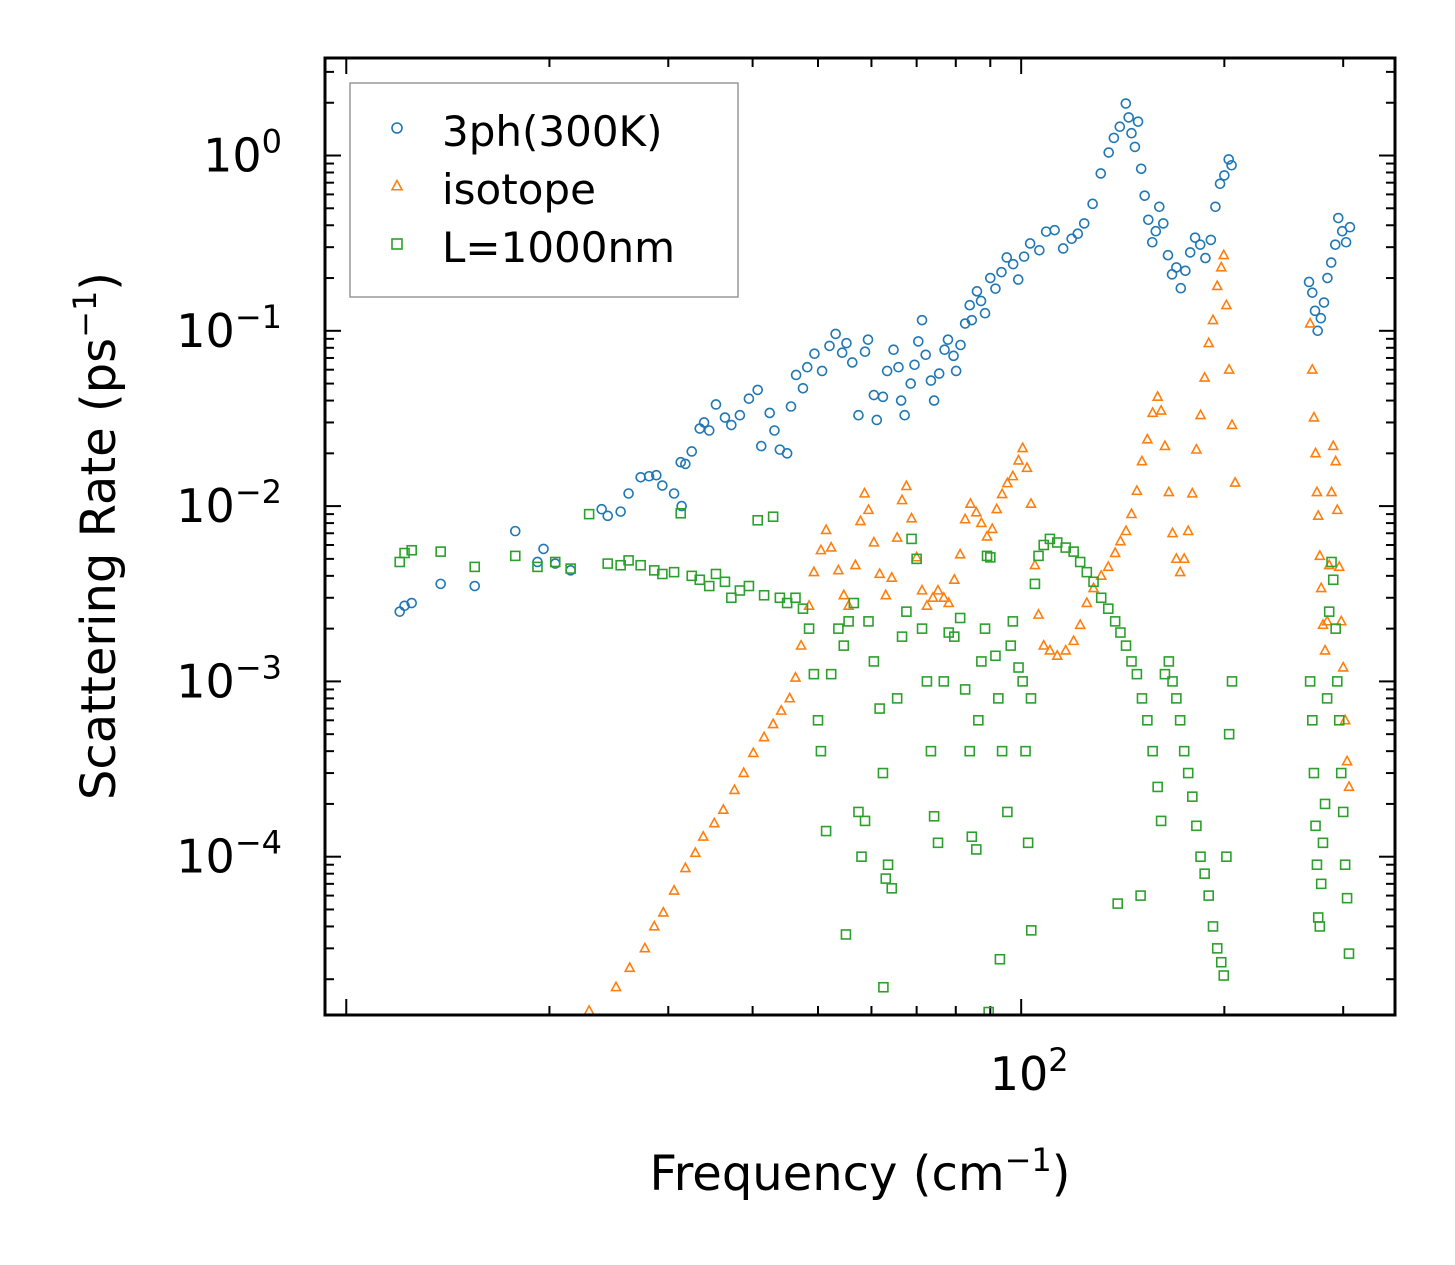 This screenshot has width=1455, height=1265. Describe the element at coordinates (397, 186) in the screenshot. I see `legend-markers` at that location.